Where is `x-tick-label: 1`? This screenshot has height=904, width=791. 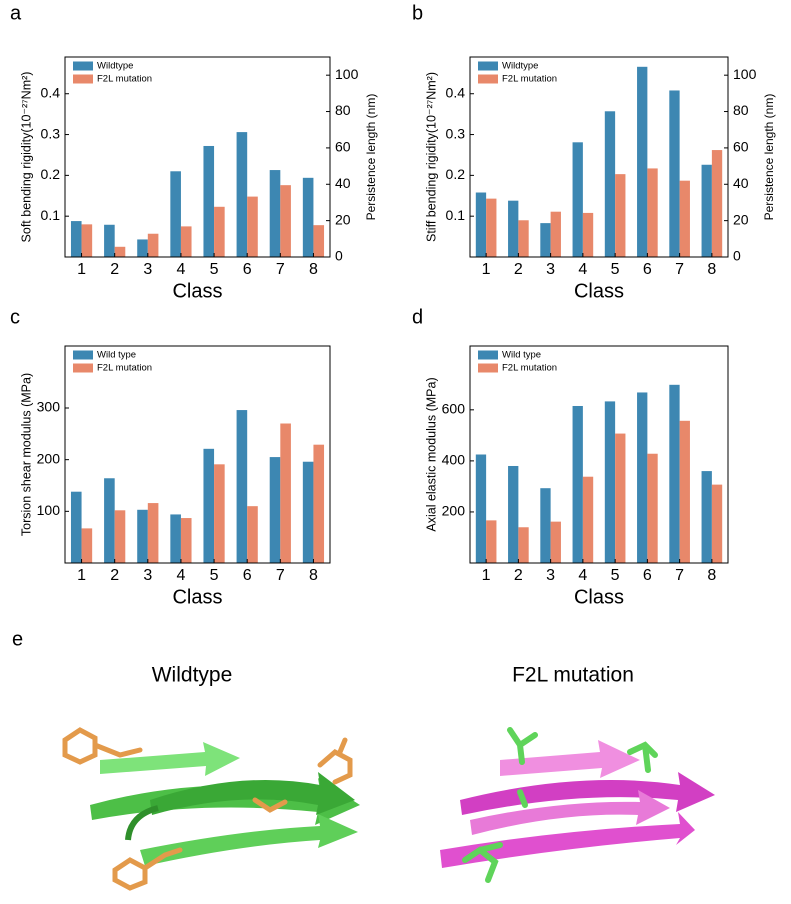 x-tick-label: 1 is located at coordinates (81, 269).